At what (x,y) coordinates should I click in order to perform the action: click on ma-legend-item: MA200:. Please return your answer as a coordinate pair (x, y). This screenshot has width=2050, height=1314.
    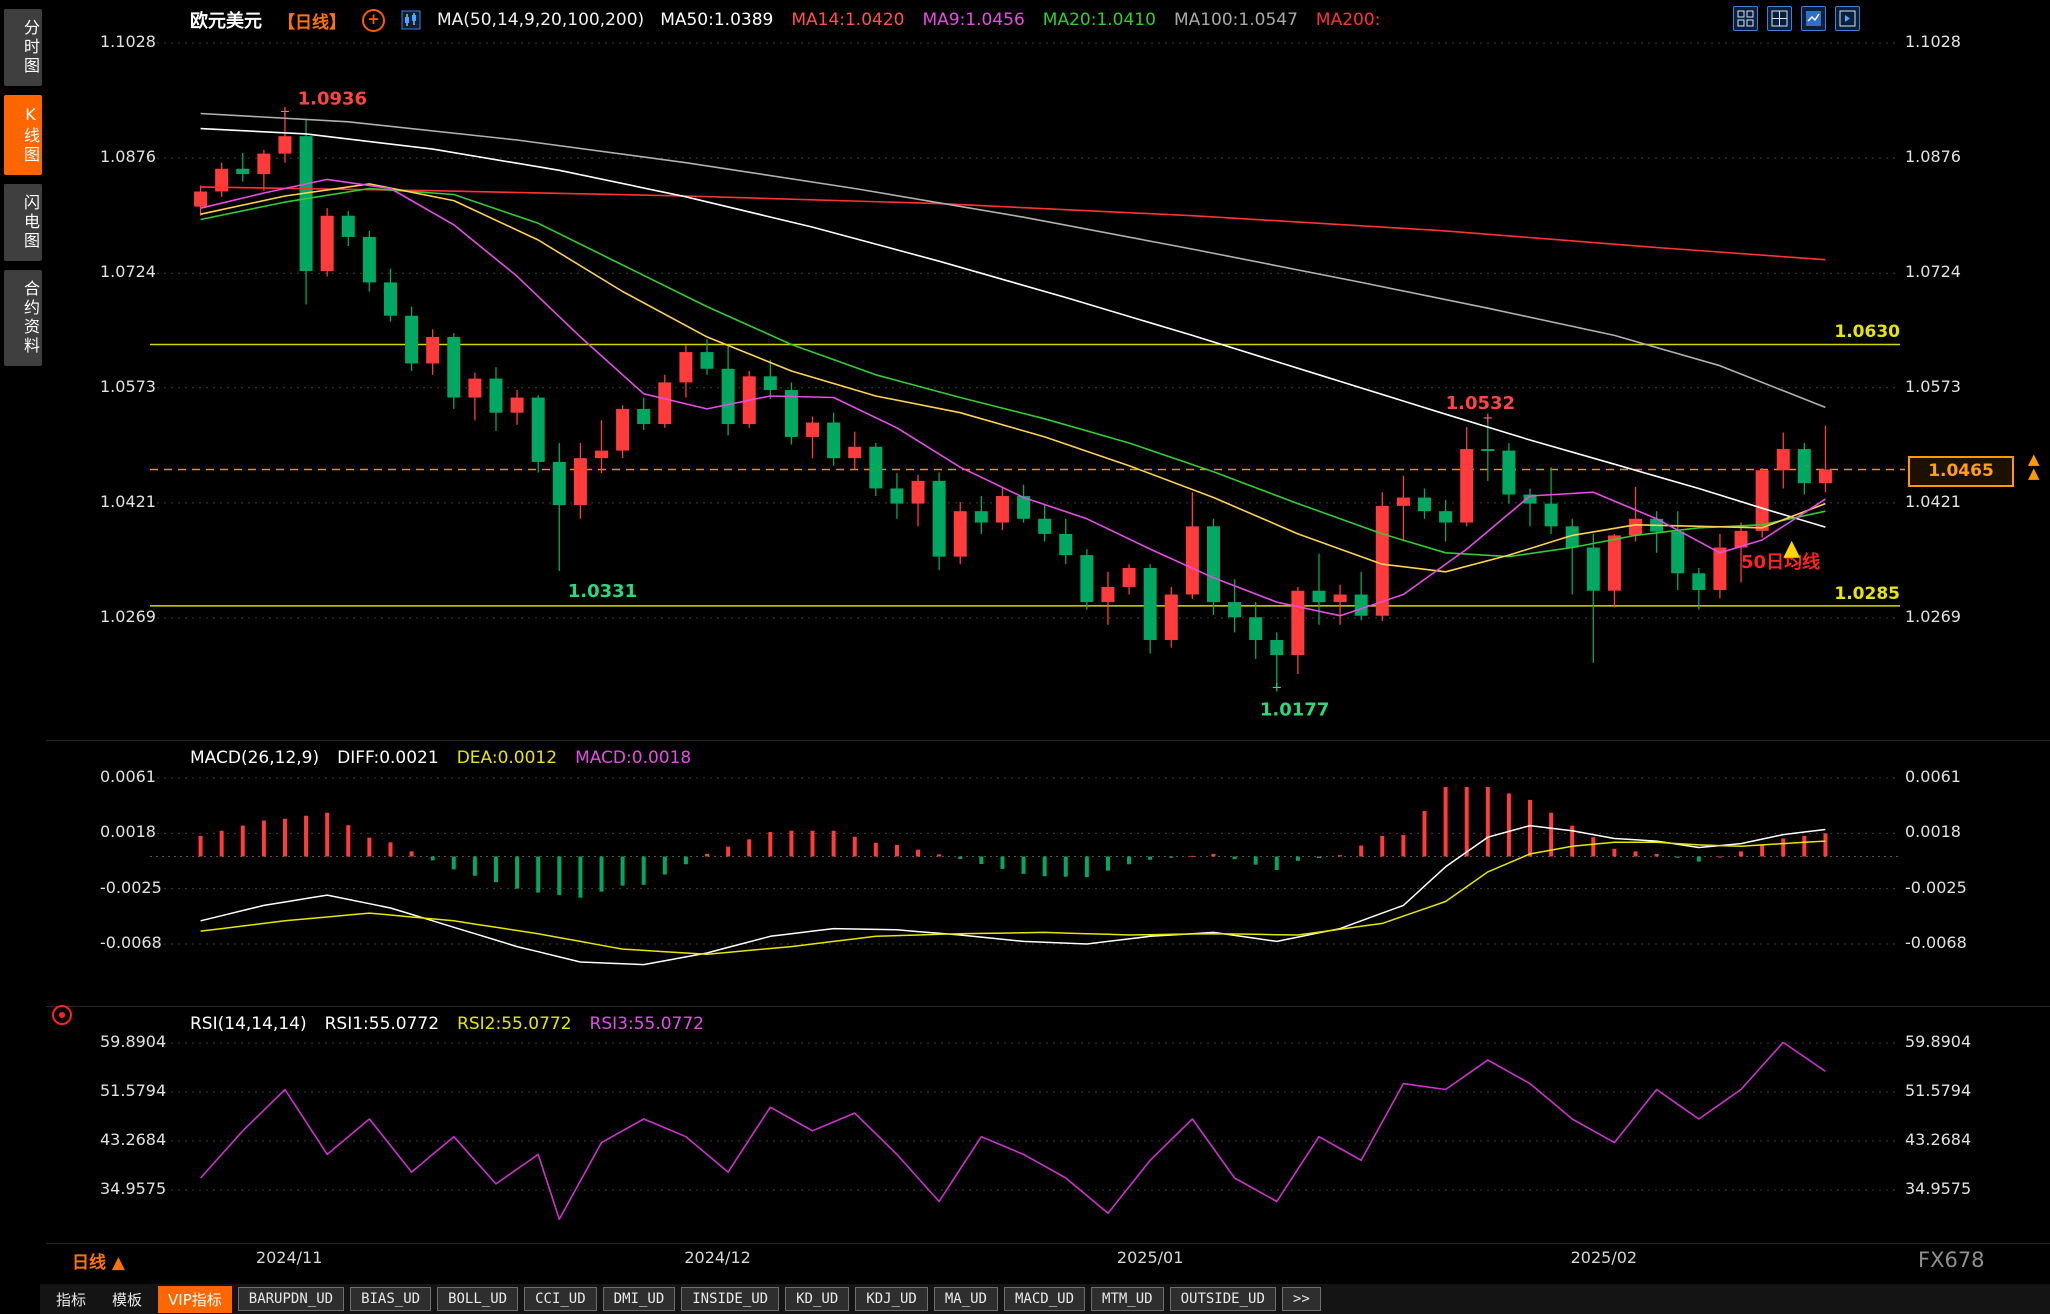
    Looking at the image, I should click on (1348, 20).